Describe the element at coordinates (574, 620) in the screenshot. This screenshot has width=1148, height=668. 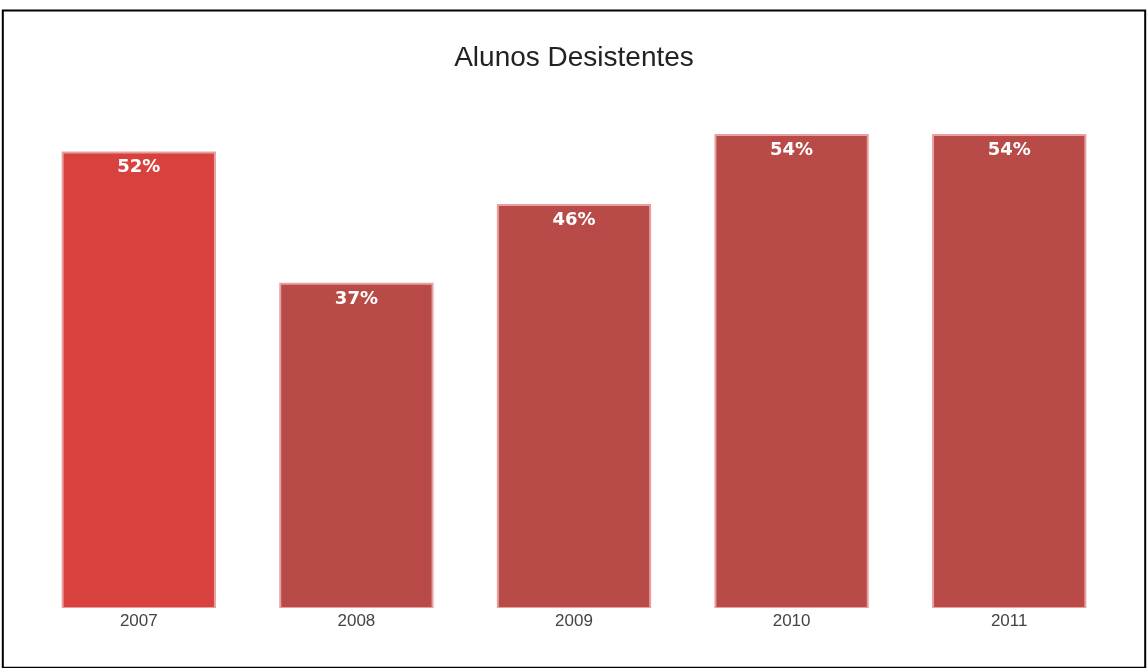
I see `x-tick-label: 2009` at that location.